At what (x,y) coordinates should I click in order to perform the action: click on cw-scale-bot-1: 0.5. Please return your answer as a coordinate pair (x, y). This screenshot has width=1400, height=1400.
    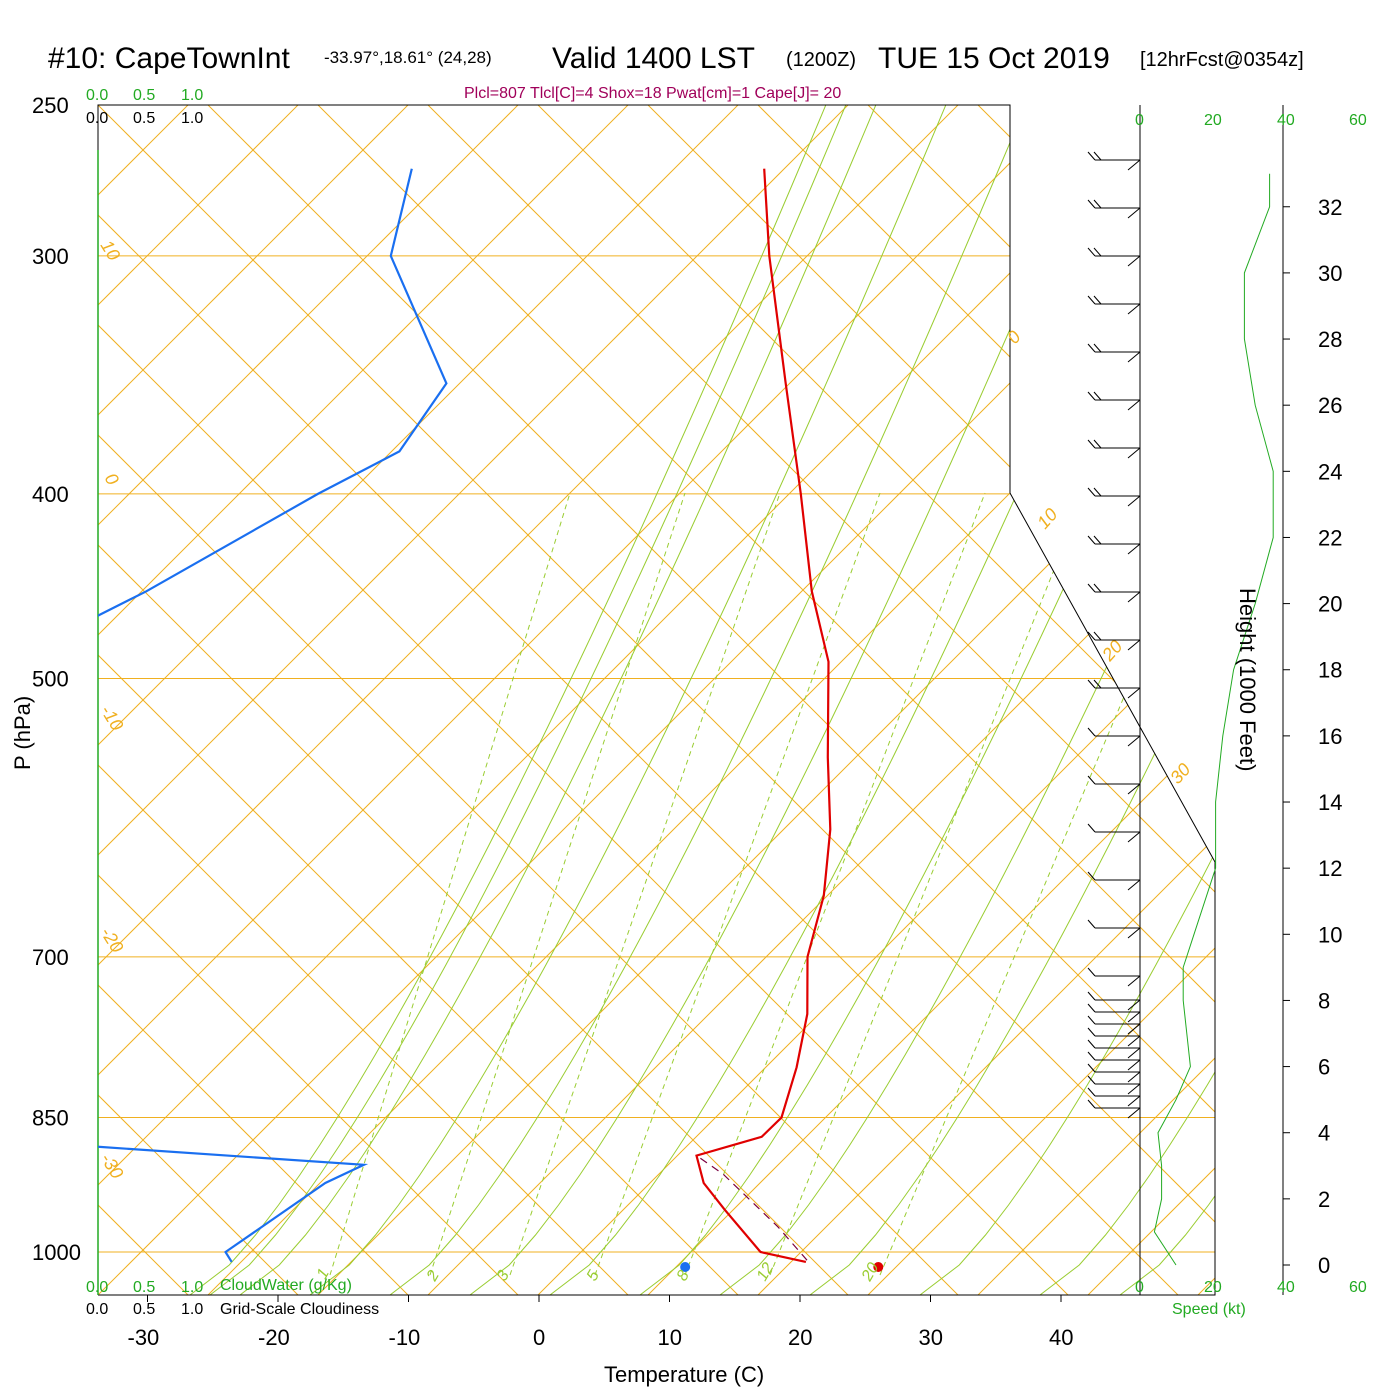
    Looking at the image, I should click on (144, 1287).